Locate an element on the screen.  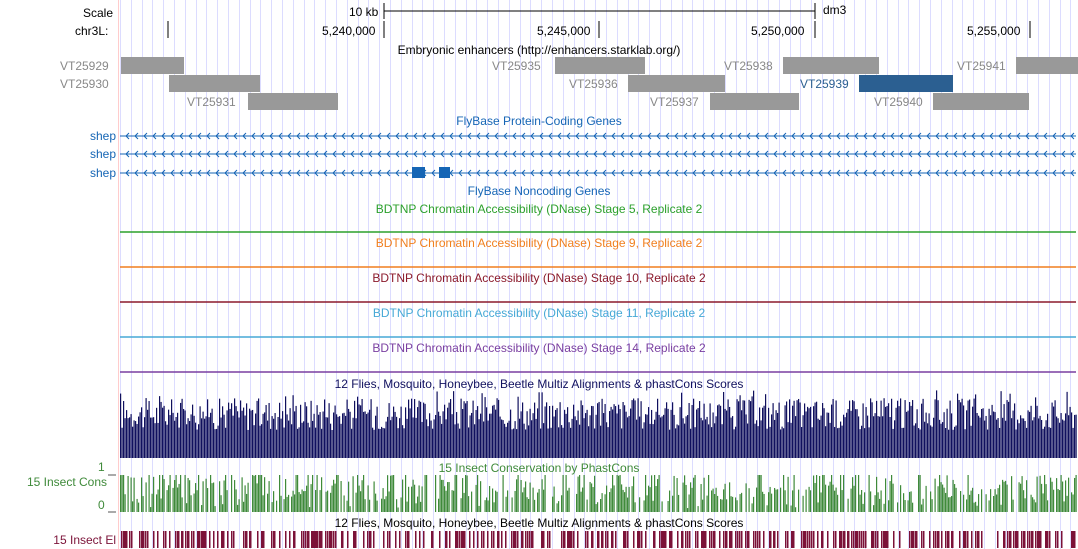
enhancer-label: VT25935 is located at coordinates (516, 66).